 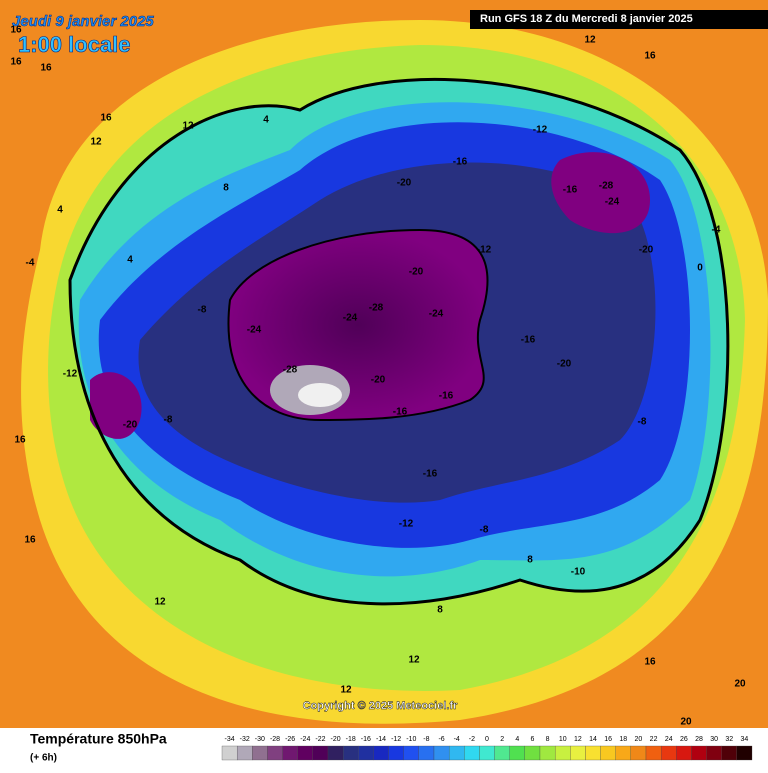 What do you see at coordinates (472, 739) in the screenshot?
I see `scale-label: -2` at bounding box center [472, 739].